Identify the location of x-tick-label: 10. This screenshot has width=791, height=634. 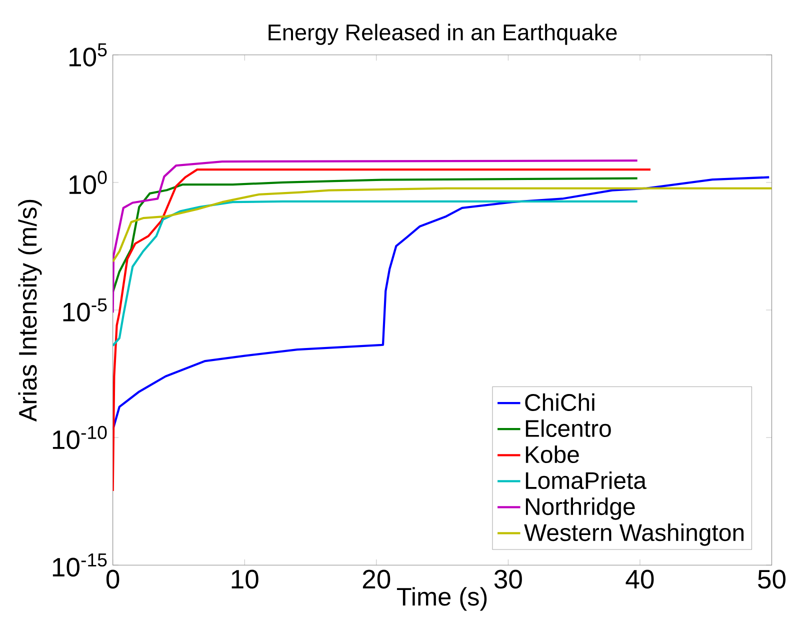
(245, 579).